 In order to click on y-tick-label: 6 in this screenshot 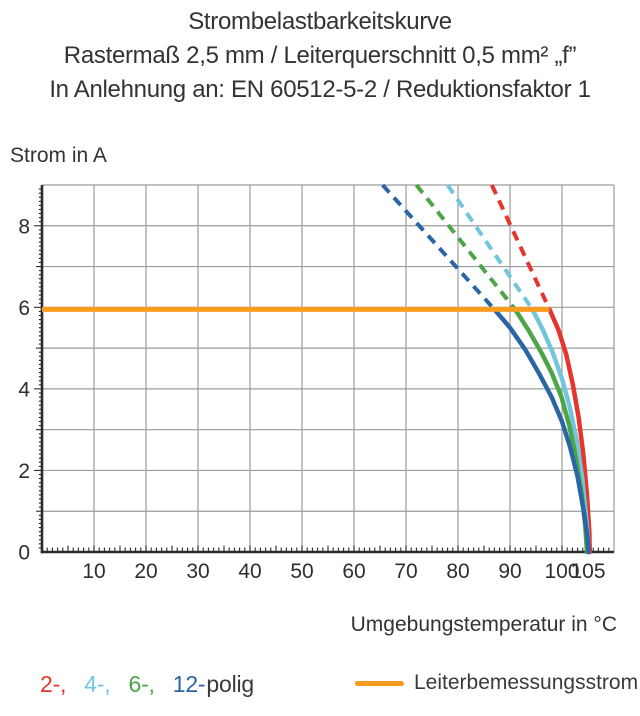, I will do `click(24, 308)`.